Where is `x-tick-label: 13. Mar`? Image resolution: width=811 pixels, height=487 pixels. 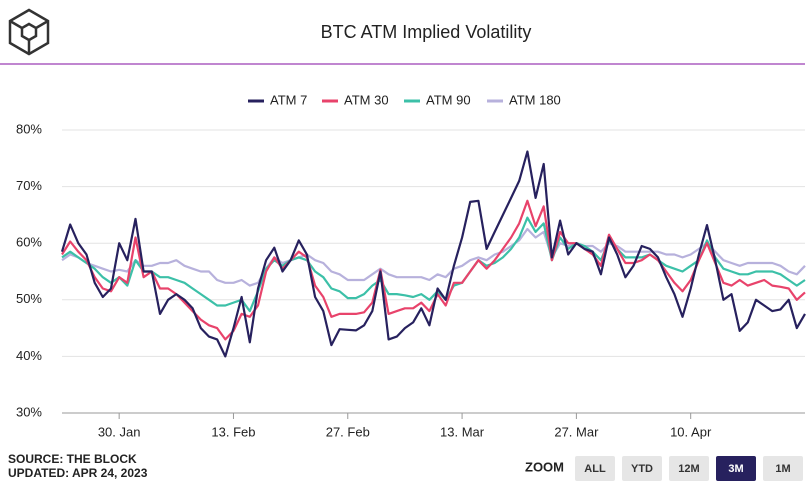 x-tick-label: 13. Mar is located at coordinates (462, 431).